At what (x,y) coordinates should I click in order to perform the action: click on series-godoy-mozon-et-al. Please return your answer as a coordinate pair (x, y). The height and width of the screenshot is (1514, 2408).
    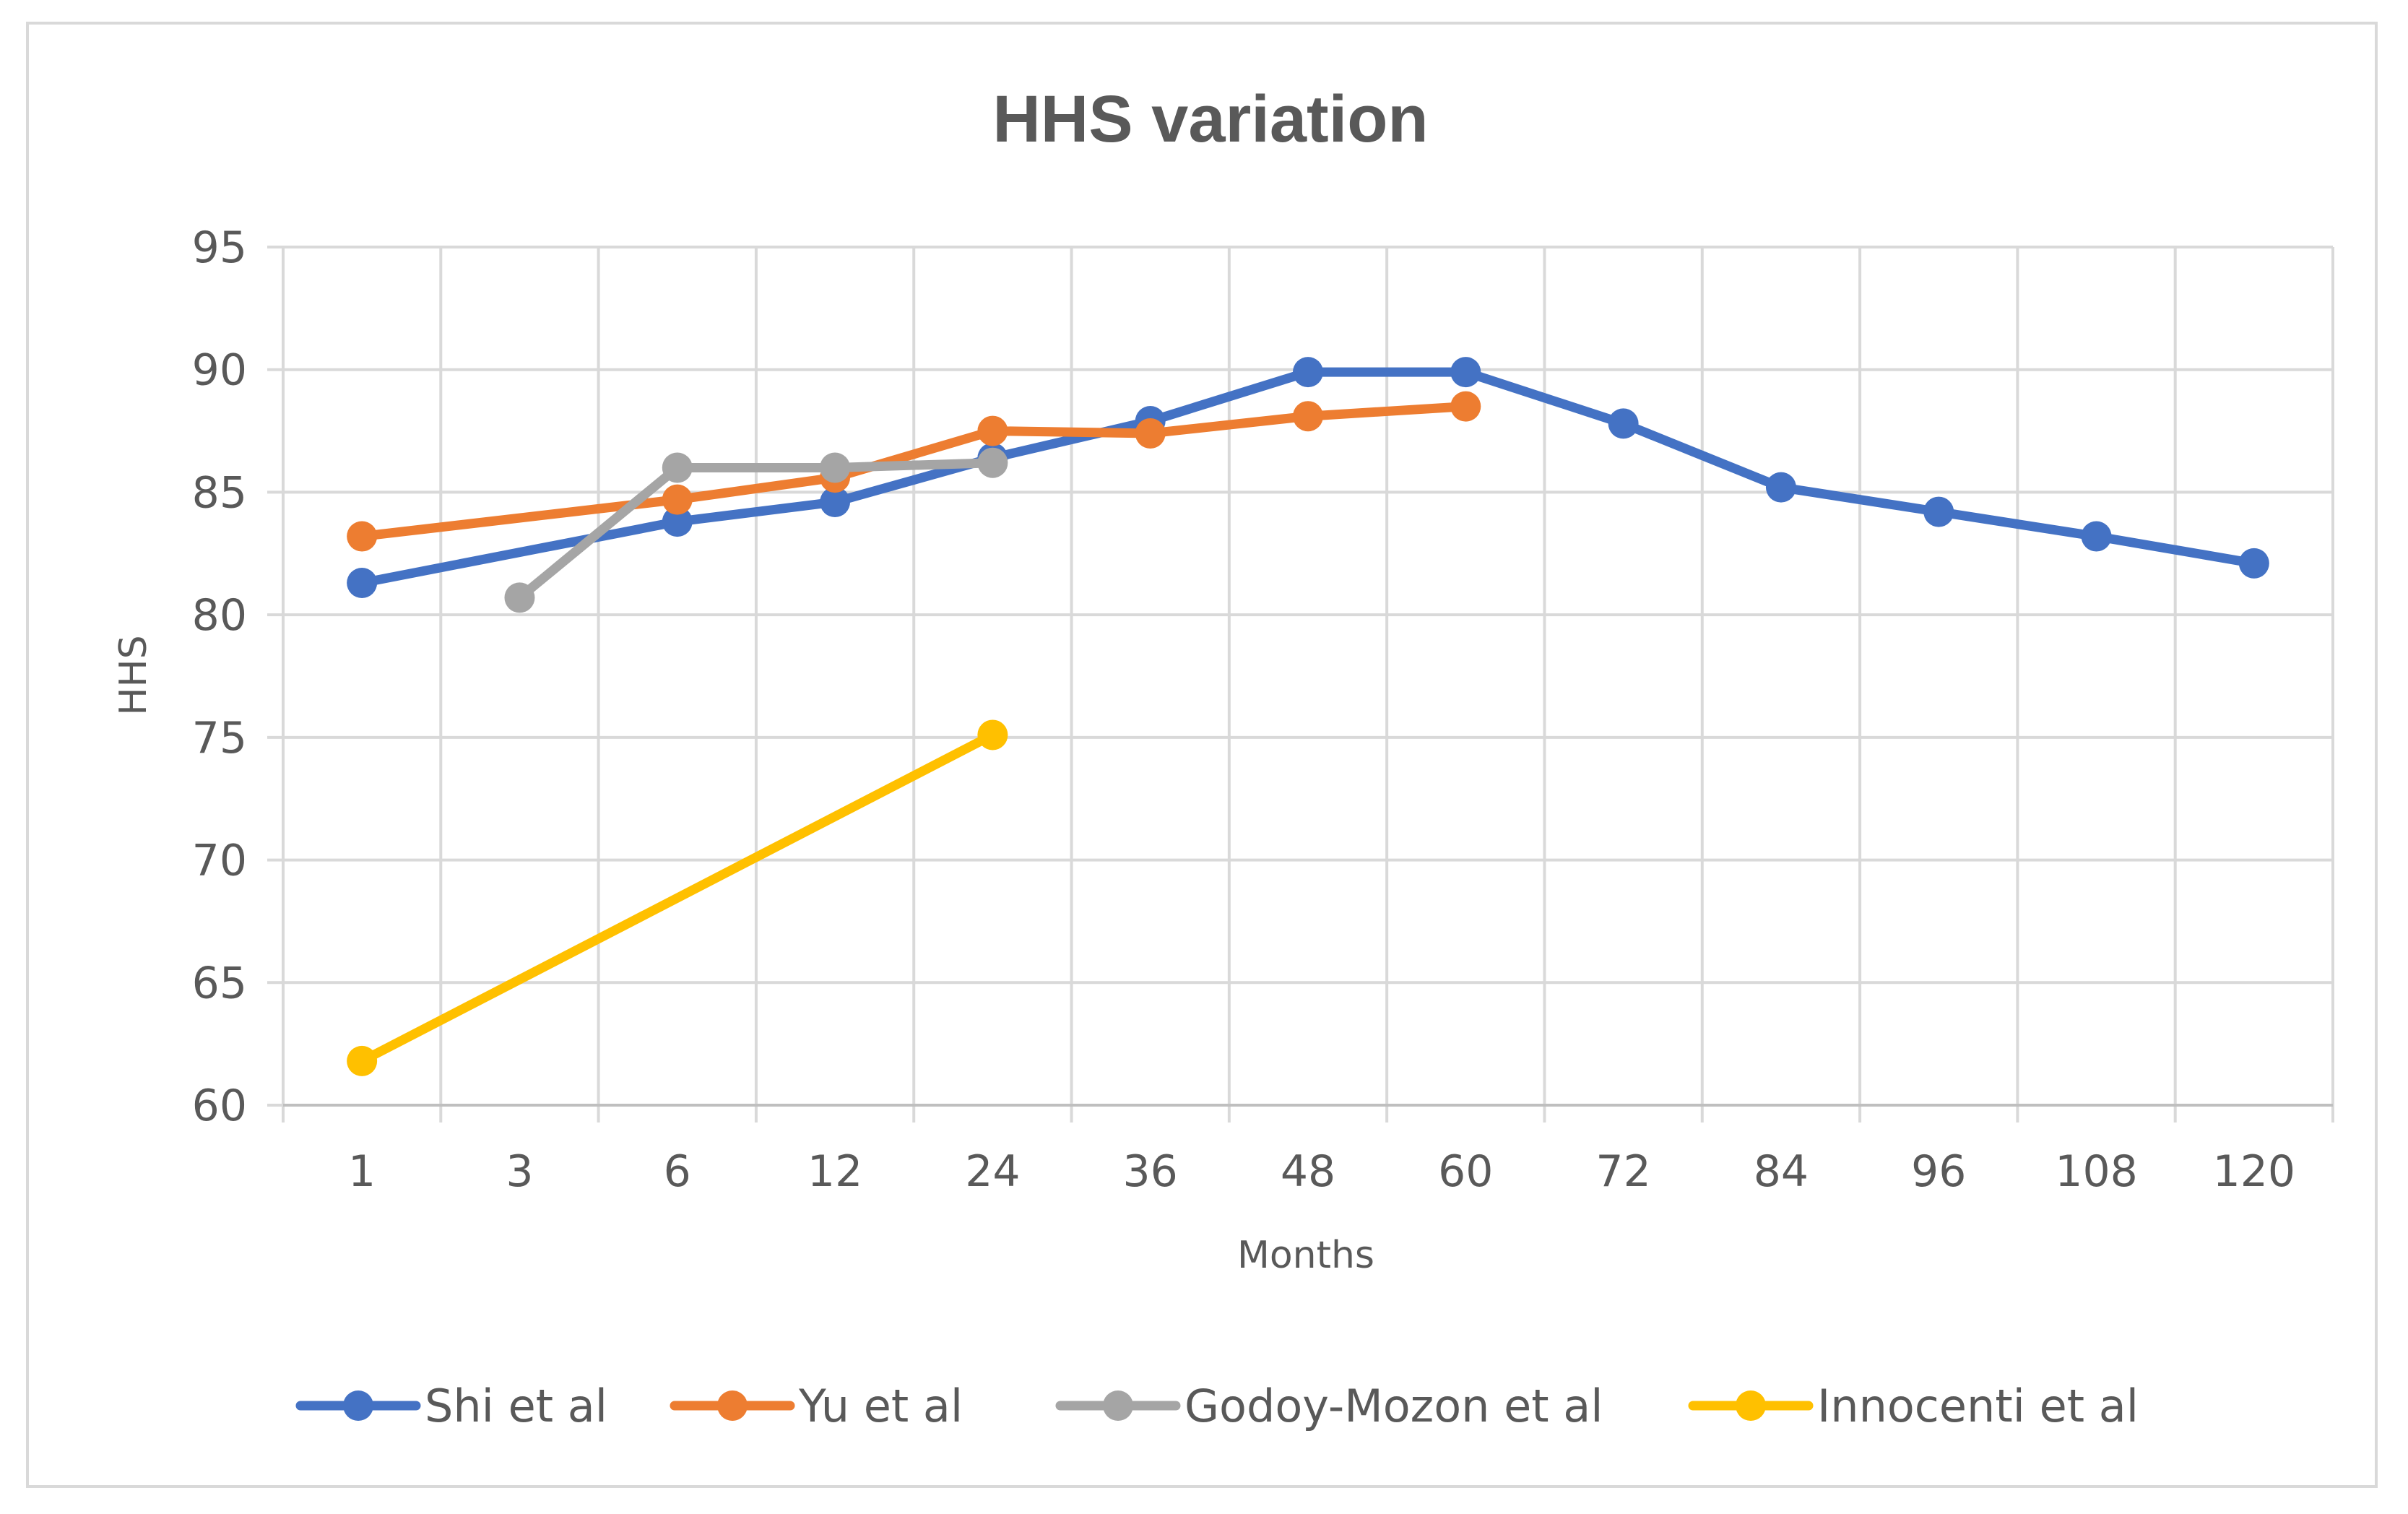
    Looking at the image, I should click on (756, 530).